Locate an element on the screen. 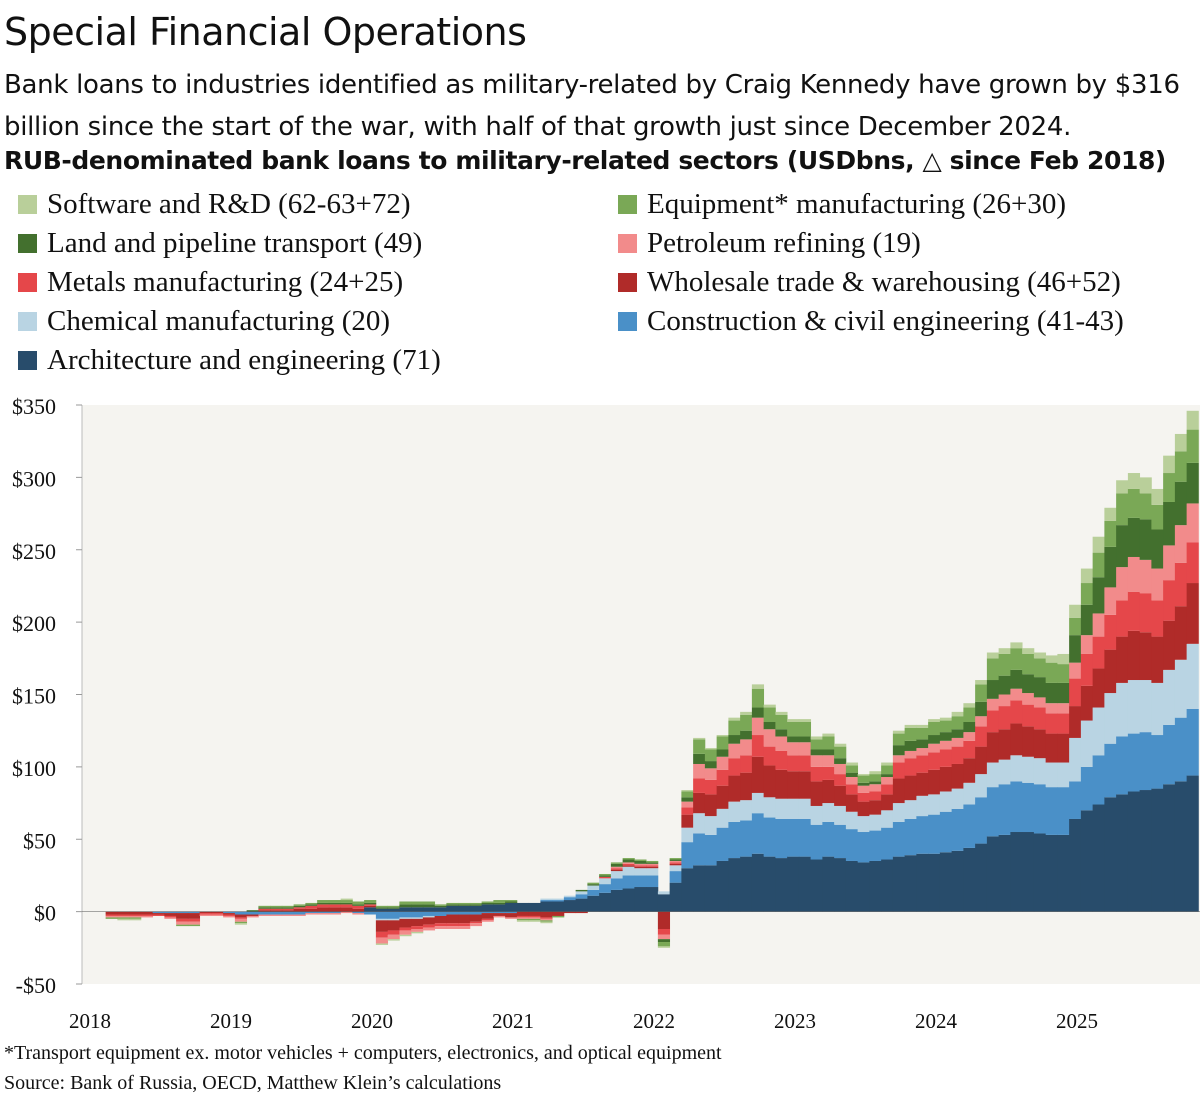  y-tick-label: $250 is located at coordinates (34, 551).